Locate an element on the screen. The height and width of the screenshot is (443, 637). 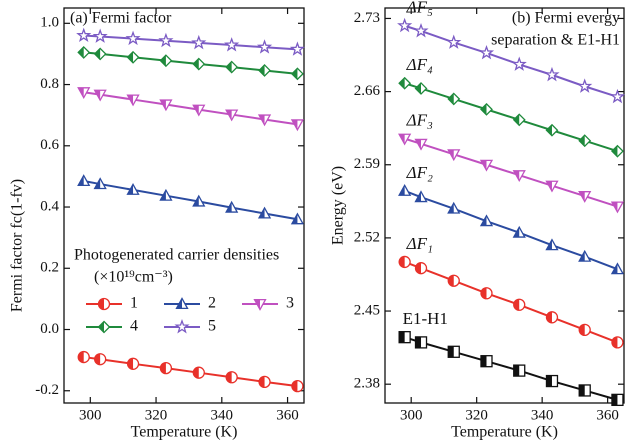
series-label: ΔF₃ is located at coordinates (419, 120).